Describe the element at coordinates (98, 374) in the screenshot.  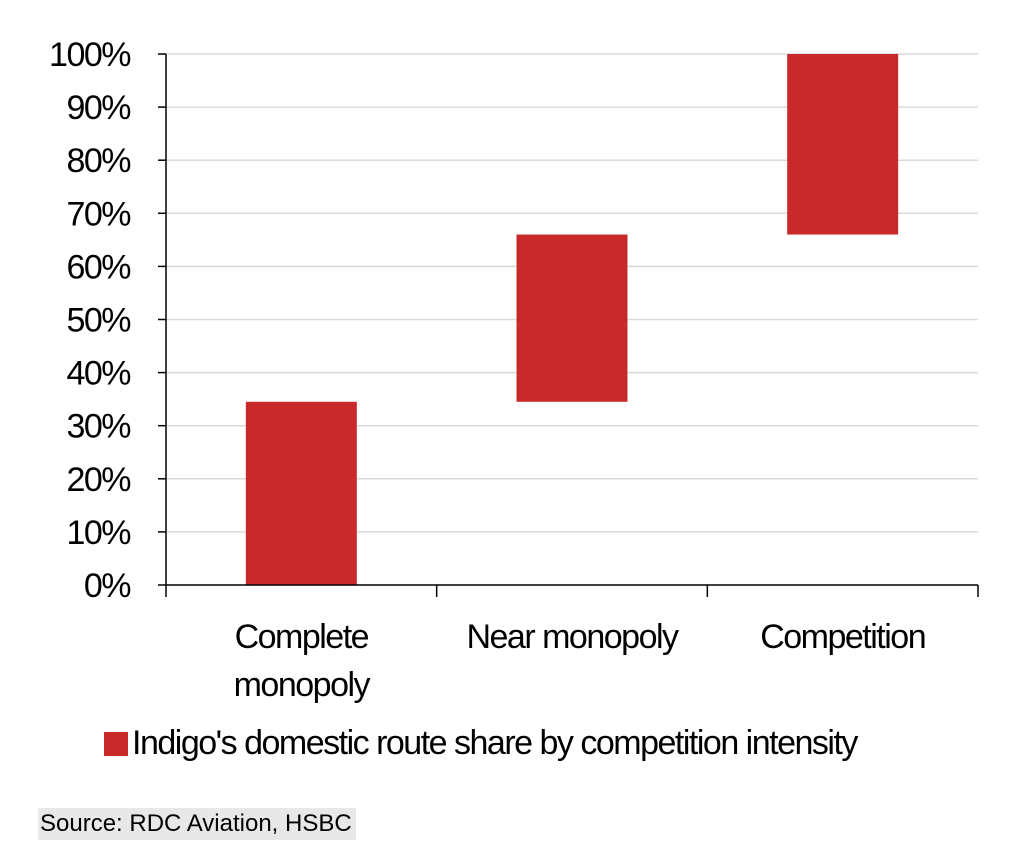
I see `y-tick-label: 40%` at that location.